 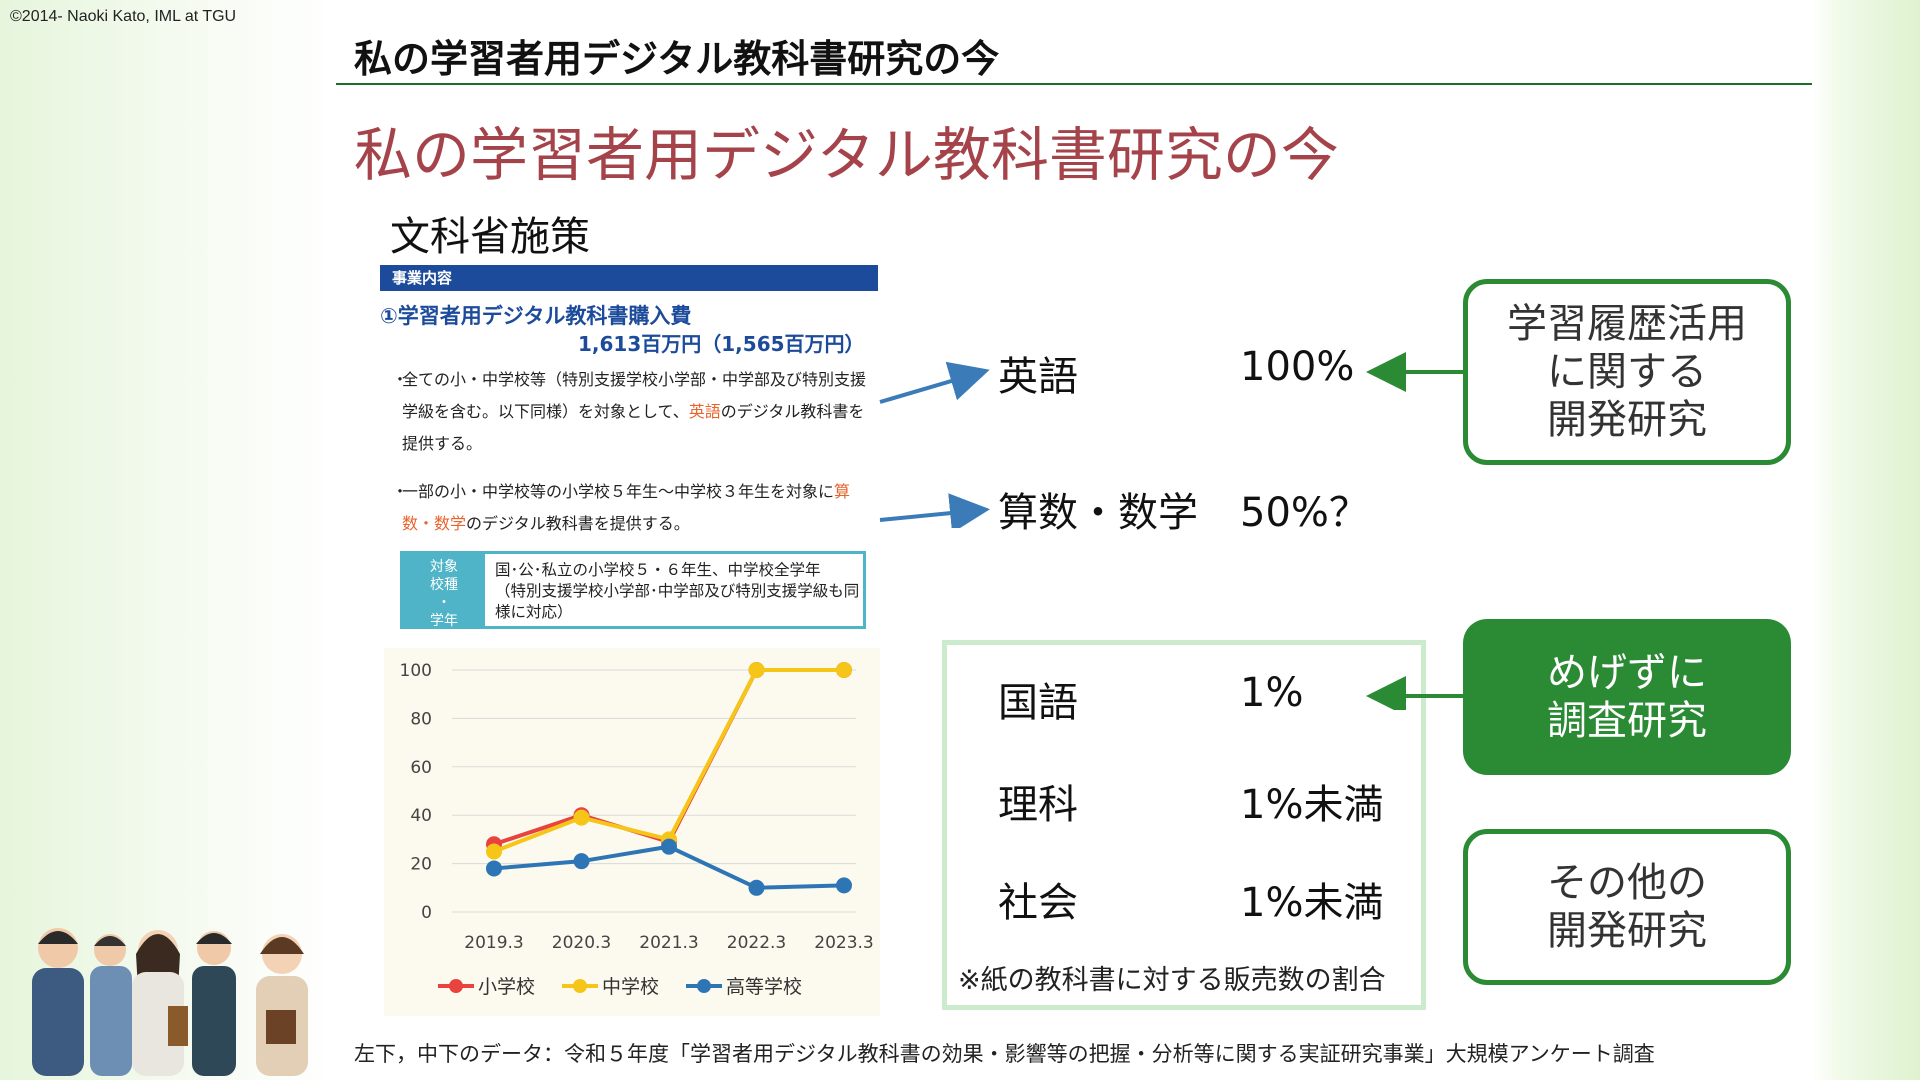 I want to click on x-tick-label: 2020.3, so click(x=581, y=943).